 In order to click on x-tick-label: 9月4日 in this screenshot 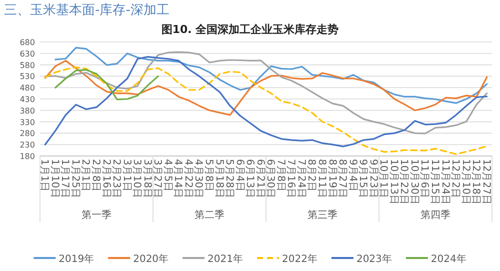, I will do `click(352, 175)`.